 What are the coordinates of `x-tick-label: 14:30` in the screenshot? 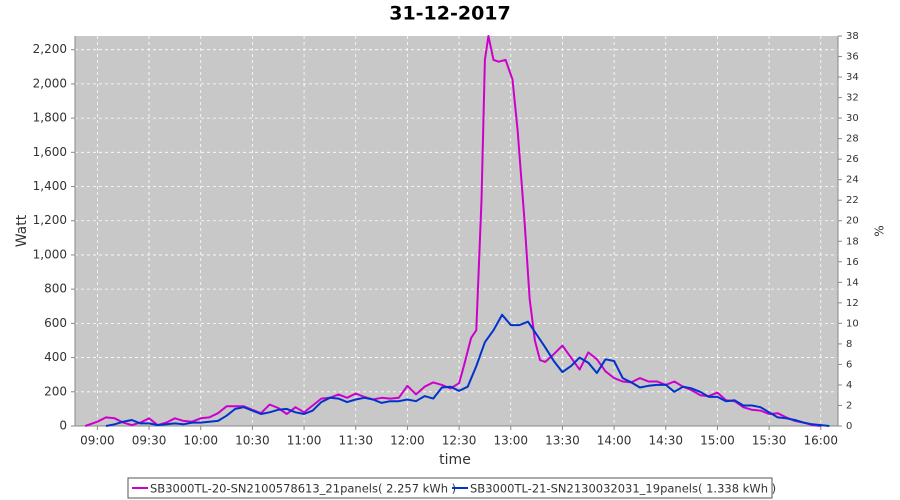 It's located at (665, 441).